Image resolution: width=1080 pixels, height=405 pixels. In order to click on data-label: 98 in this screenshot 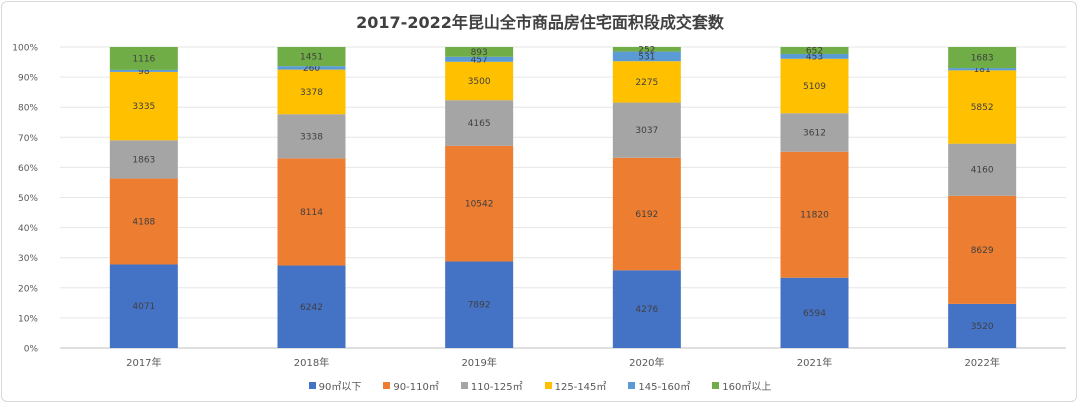, I will do `click(144, 72)`.